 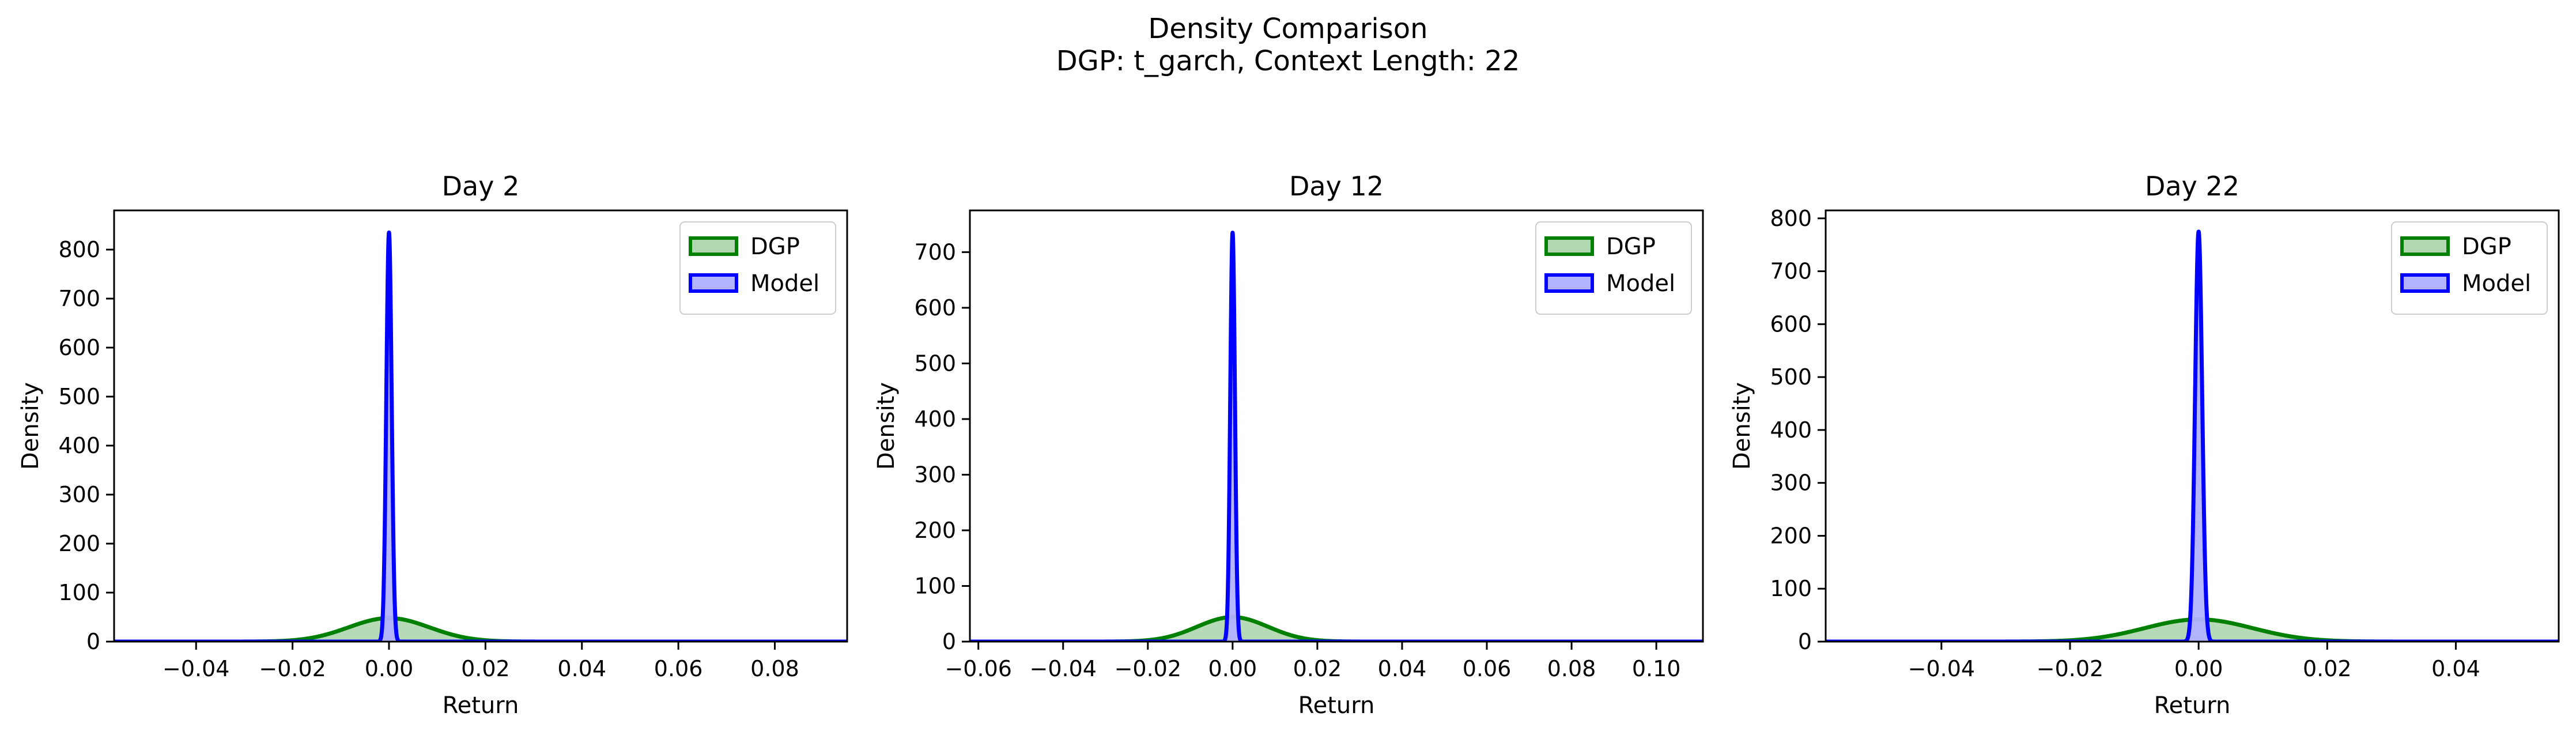 I want to click on x-tick-label: 0.10, so click(x=1656, y=668).